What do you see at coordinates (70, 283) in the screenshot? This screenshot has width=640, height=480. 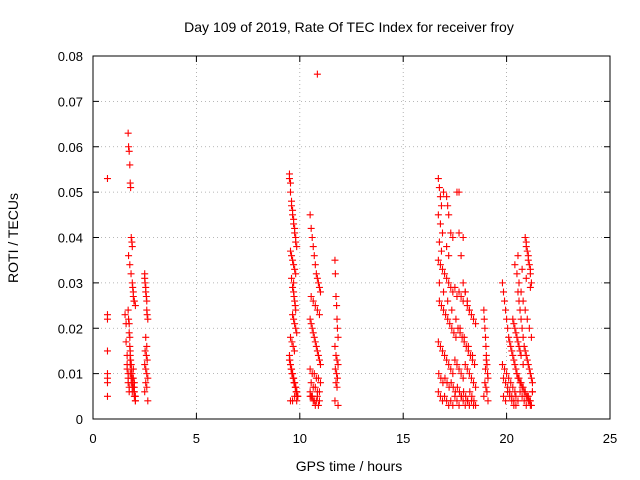 I see `y-tick-label: 0.03` at bounding box center [70, 283].